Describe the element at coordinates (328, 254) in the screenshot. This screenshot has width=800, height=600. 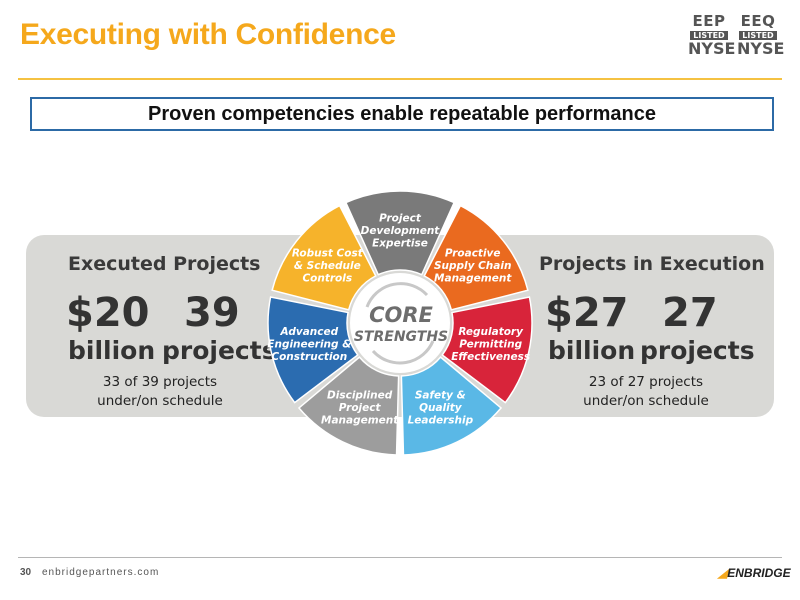
I see `wheel-segment-label-line: Robust Cost` at that location.